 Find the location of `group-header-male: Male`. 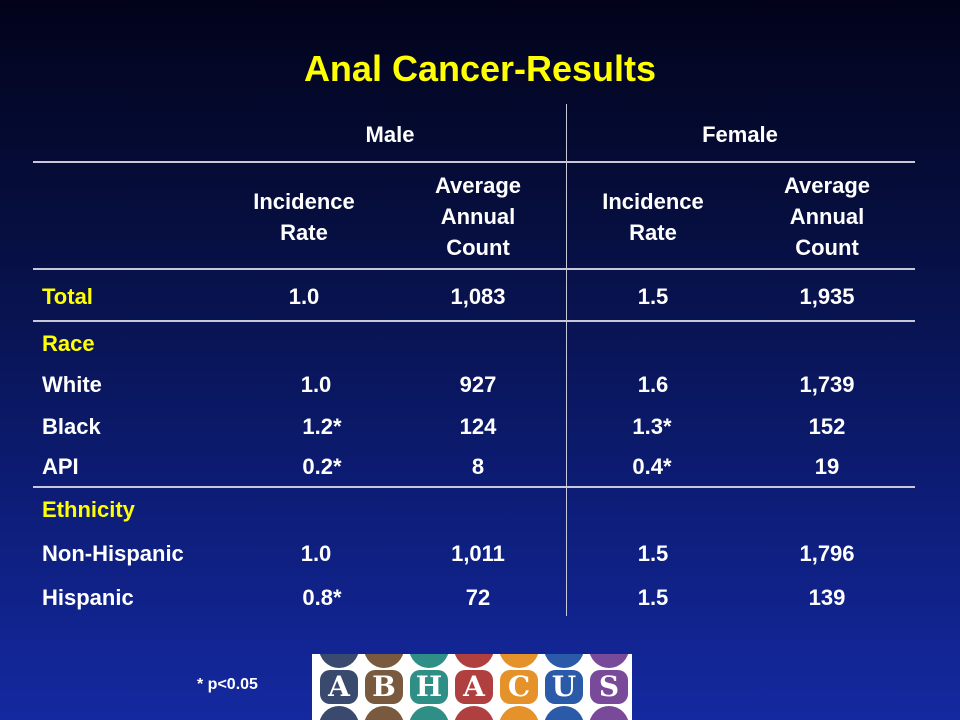

group-header-male: Male is located at coordinates (390, 134).